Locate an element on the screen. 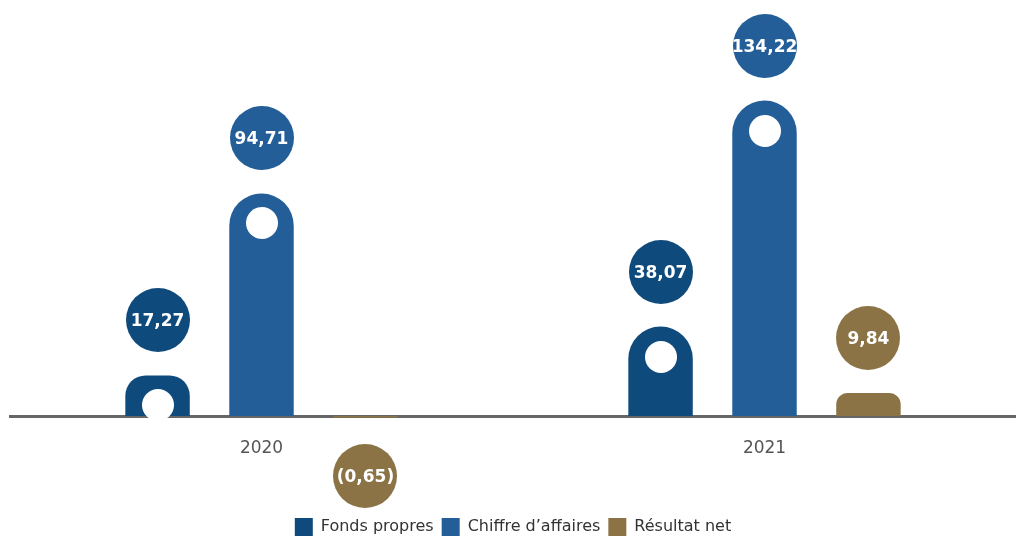  circle-badge: 38,07 is located at coordinates (660, 271).